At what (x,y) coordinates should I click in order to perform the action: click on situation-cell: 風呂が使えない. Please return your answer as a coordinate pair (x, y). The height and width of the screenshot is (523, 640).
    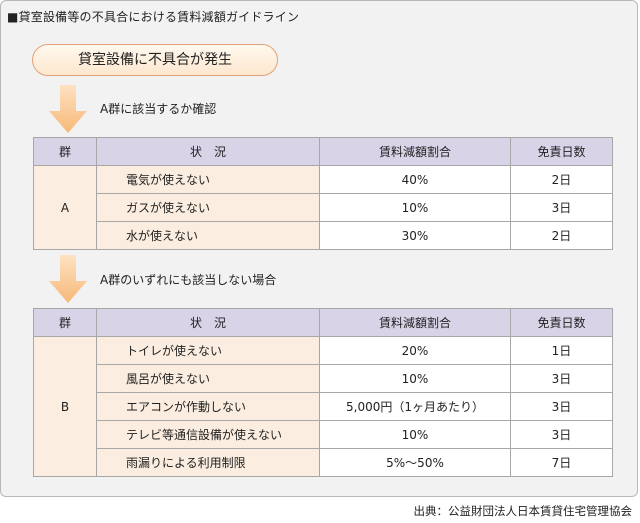
    Looking at the image, I should click on (208, 378).